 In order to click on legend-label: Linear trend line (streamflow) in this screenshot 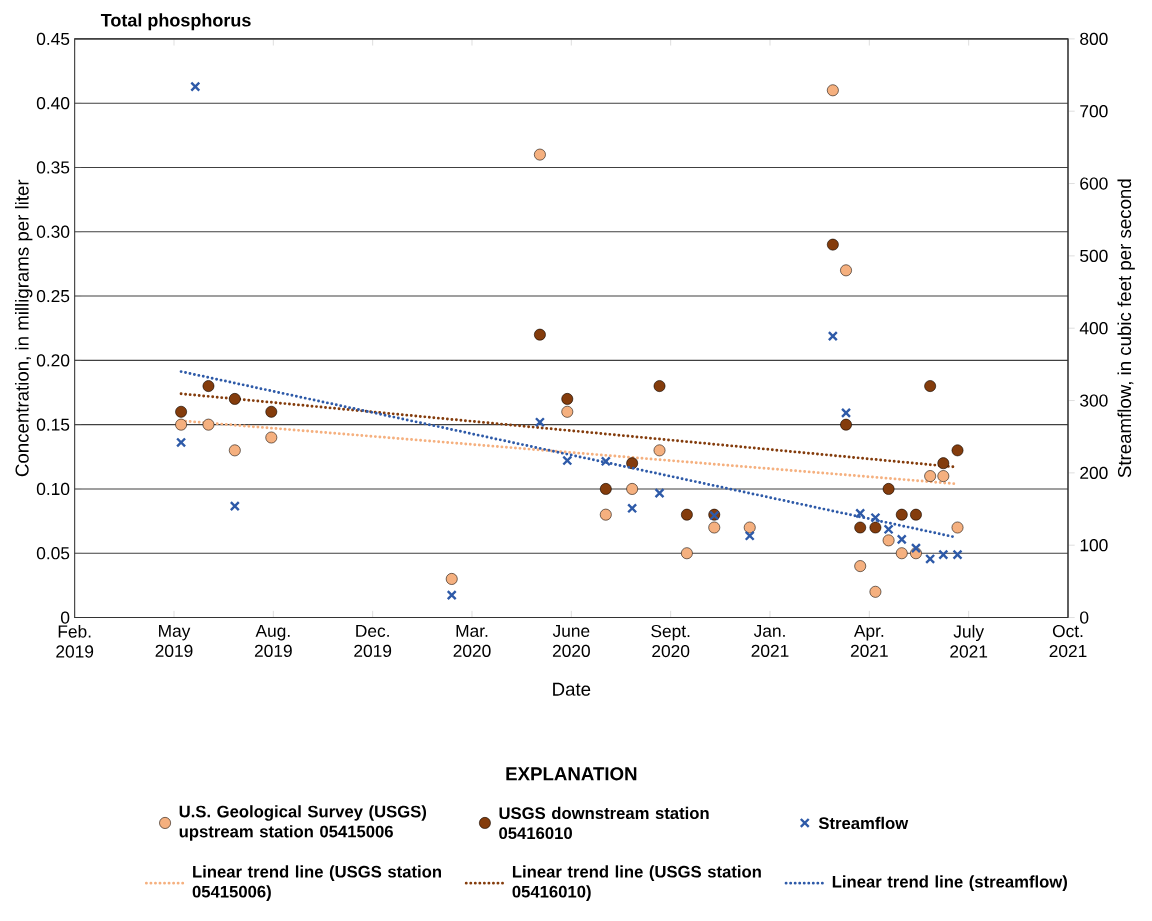, I will do `click(950, 883)`.